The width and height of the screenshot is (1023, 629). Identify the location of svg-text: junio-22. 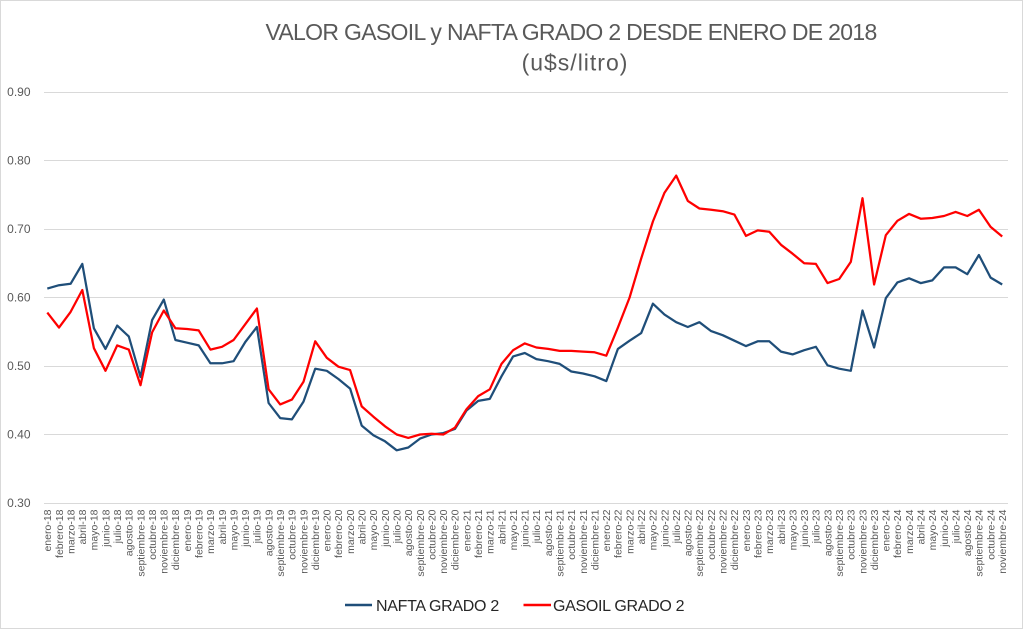
(665, 528).